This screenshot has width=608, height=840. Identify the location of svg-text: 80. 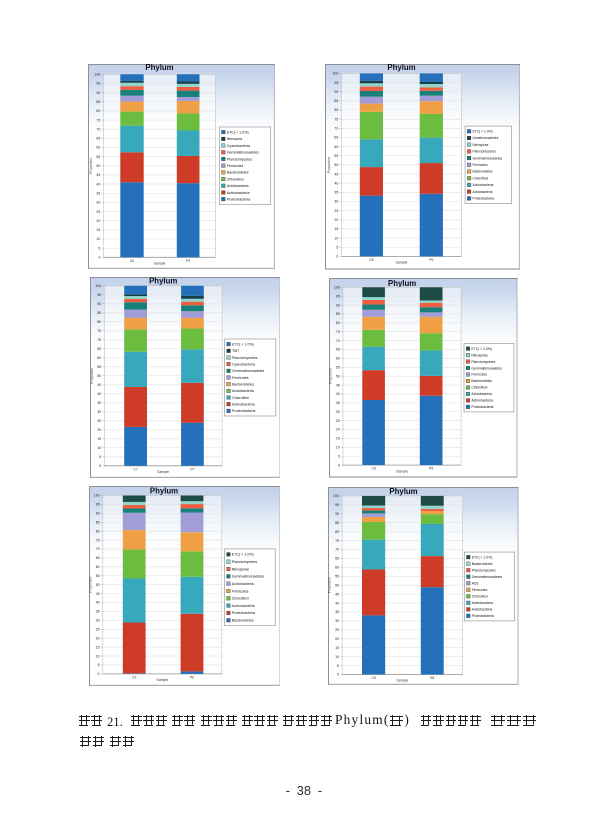
(99, 322).